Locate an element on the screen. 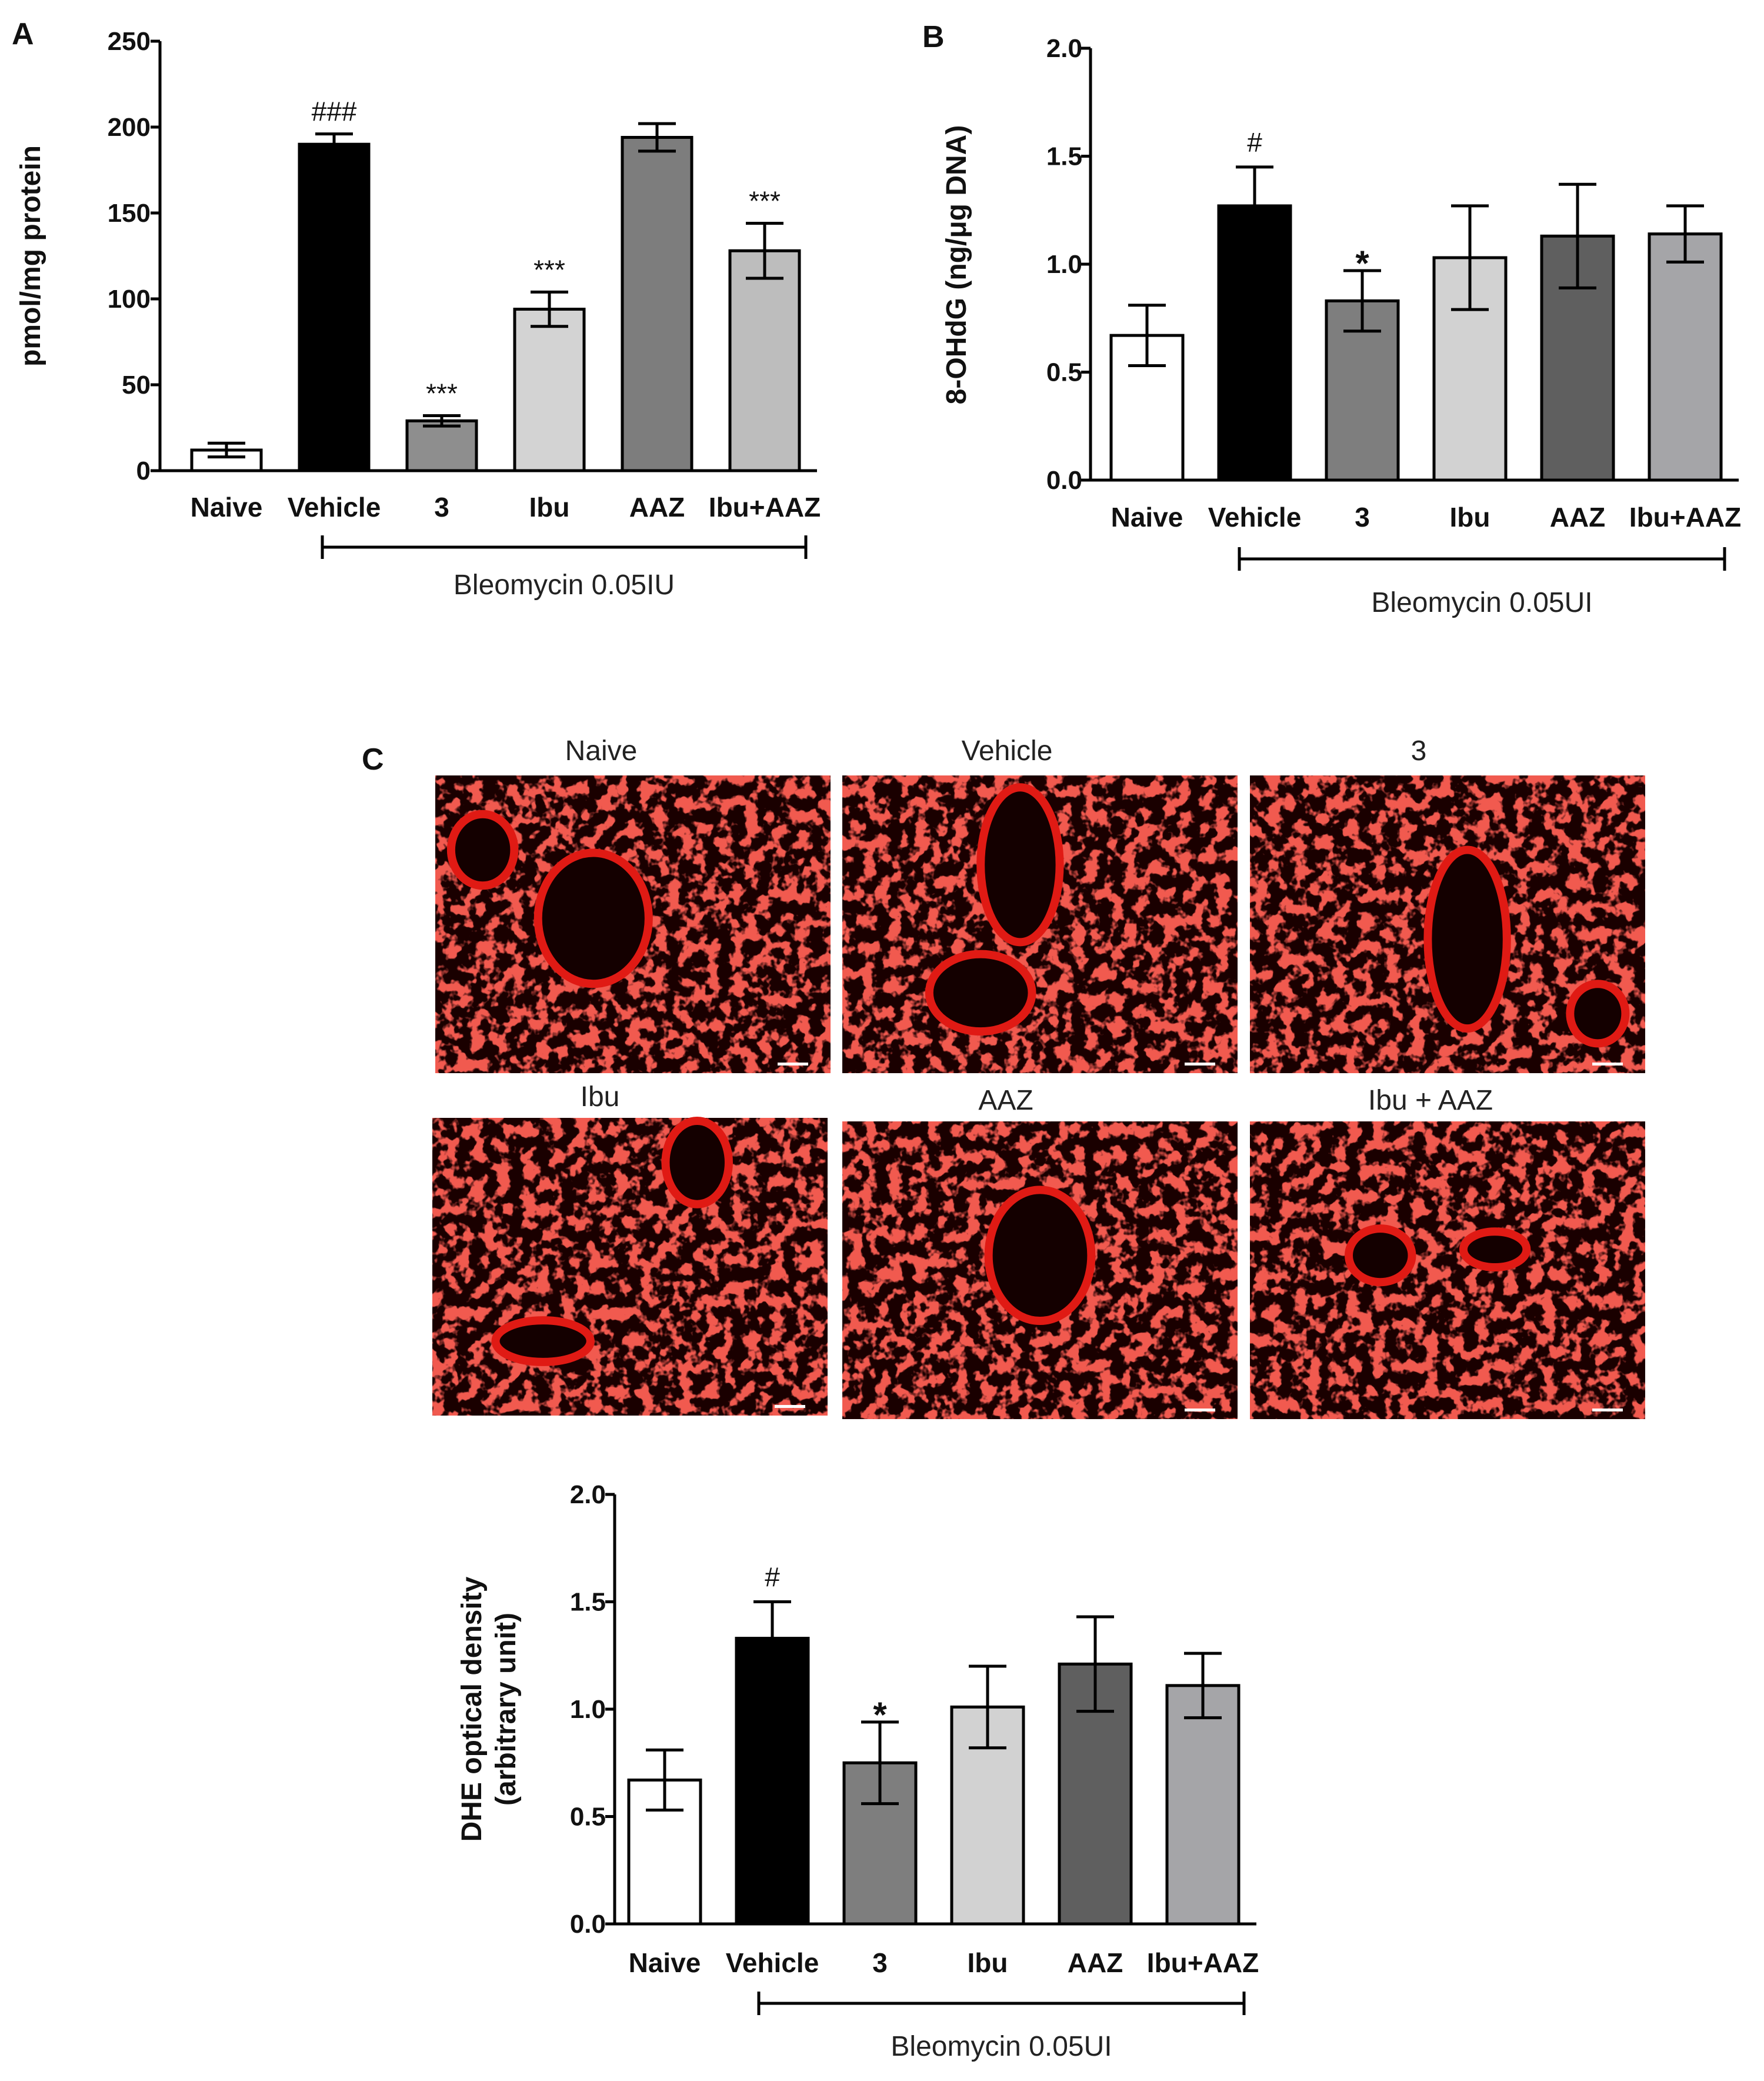  panel-label-c: C is located at coordinates (373, 759).